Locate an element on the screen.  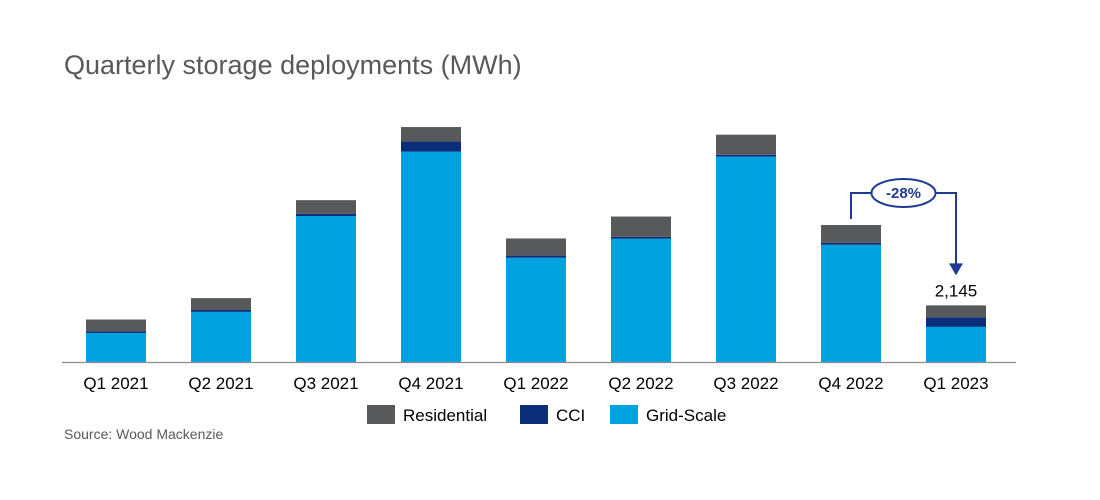
bar-cci-q1-2023 is located at coordinates (956, 322).